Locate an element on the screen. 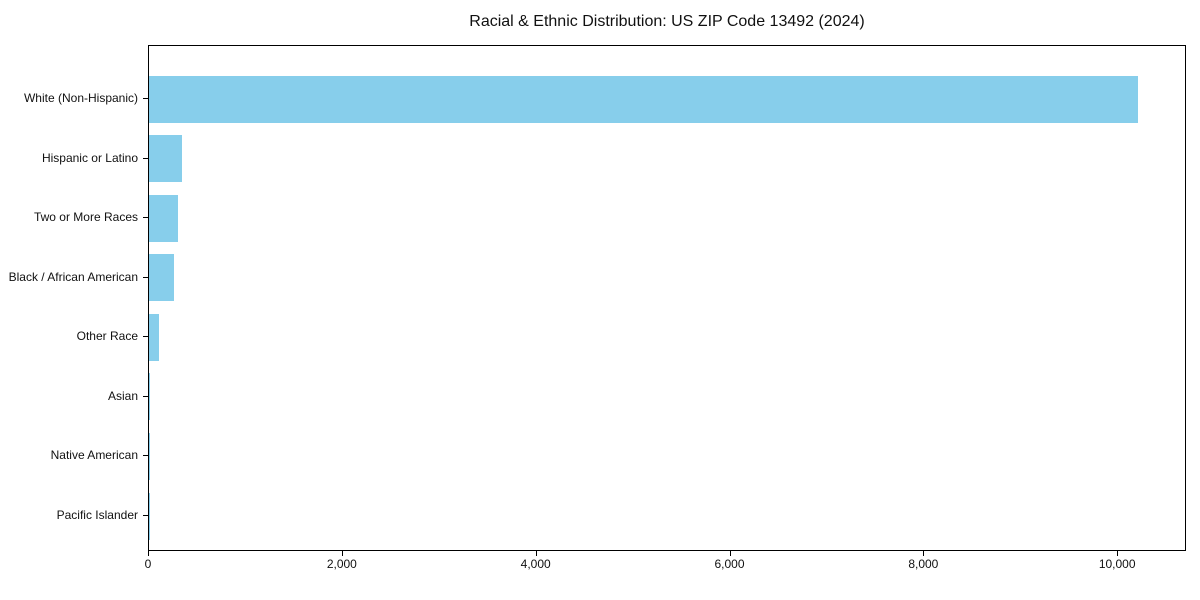 The image size is (1200, 600). x-tick-label: 2,000 is located at coordinates (341, 564).